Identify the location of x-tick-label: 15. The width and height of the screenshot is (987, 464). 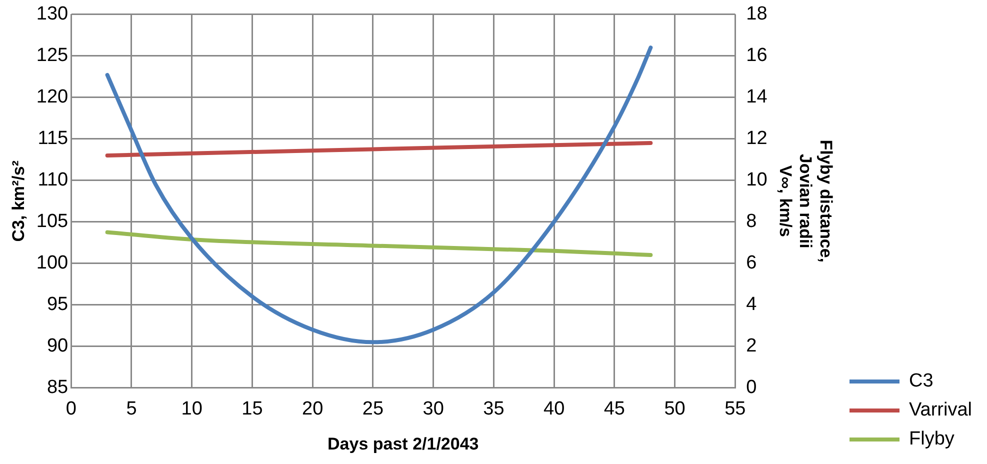
(252, 409).